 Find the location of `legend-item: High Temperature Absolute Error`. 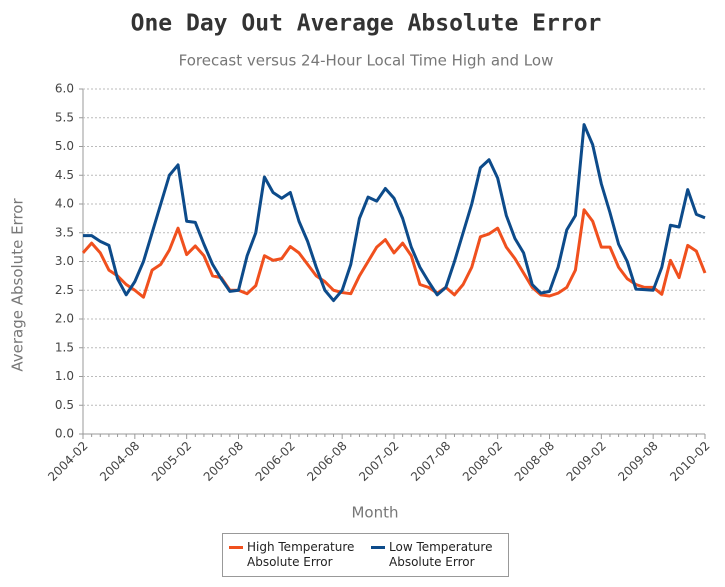

legend-item: High Temperature Absolute Error is located at coordinates (294, 555).